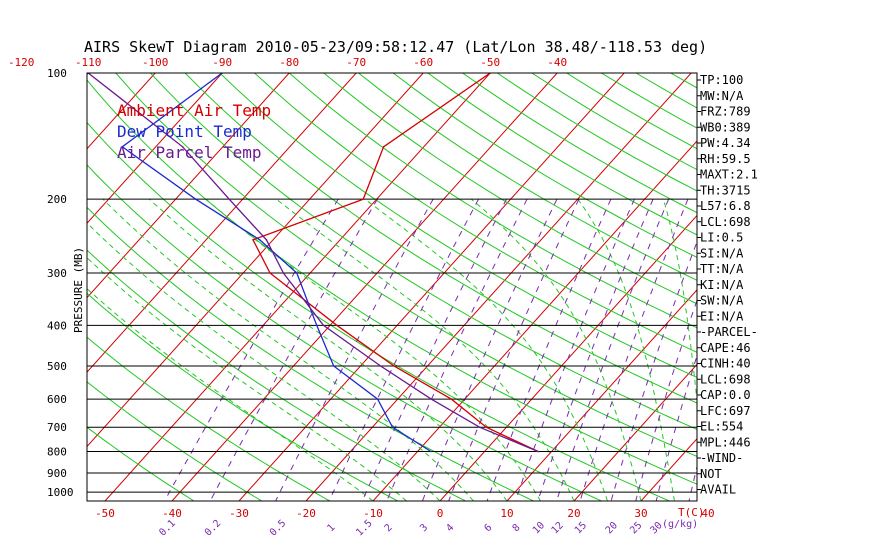 This screenshot has height=560, width=870. Describe the element at coordinates (60, 492) in the screenshot. I see `pressure-tick-label: 1000` at that location.